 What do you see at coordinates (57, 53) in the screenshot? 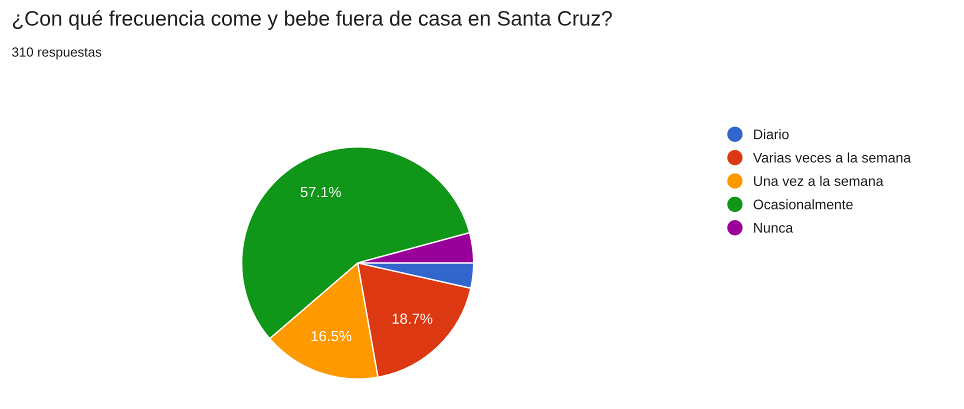
I see `text: 310 respuestas` at bounding box center [57, 53].